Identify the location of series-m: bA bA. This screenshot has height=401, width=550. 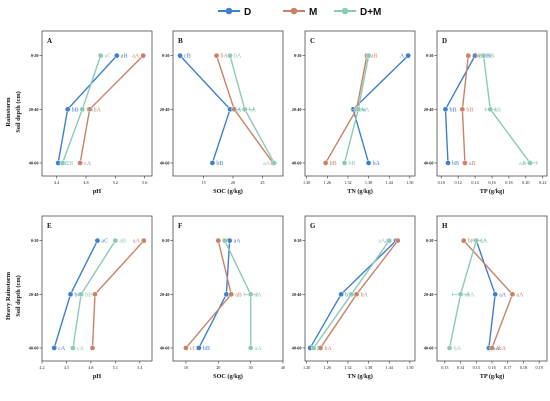
(359, 294).